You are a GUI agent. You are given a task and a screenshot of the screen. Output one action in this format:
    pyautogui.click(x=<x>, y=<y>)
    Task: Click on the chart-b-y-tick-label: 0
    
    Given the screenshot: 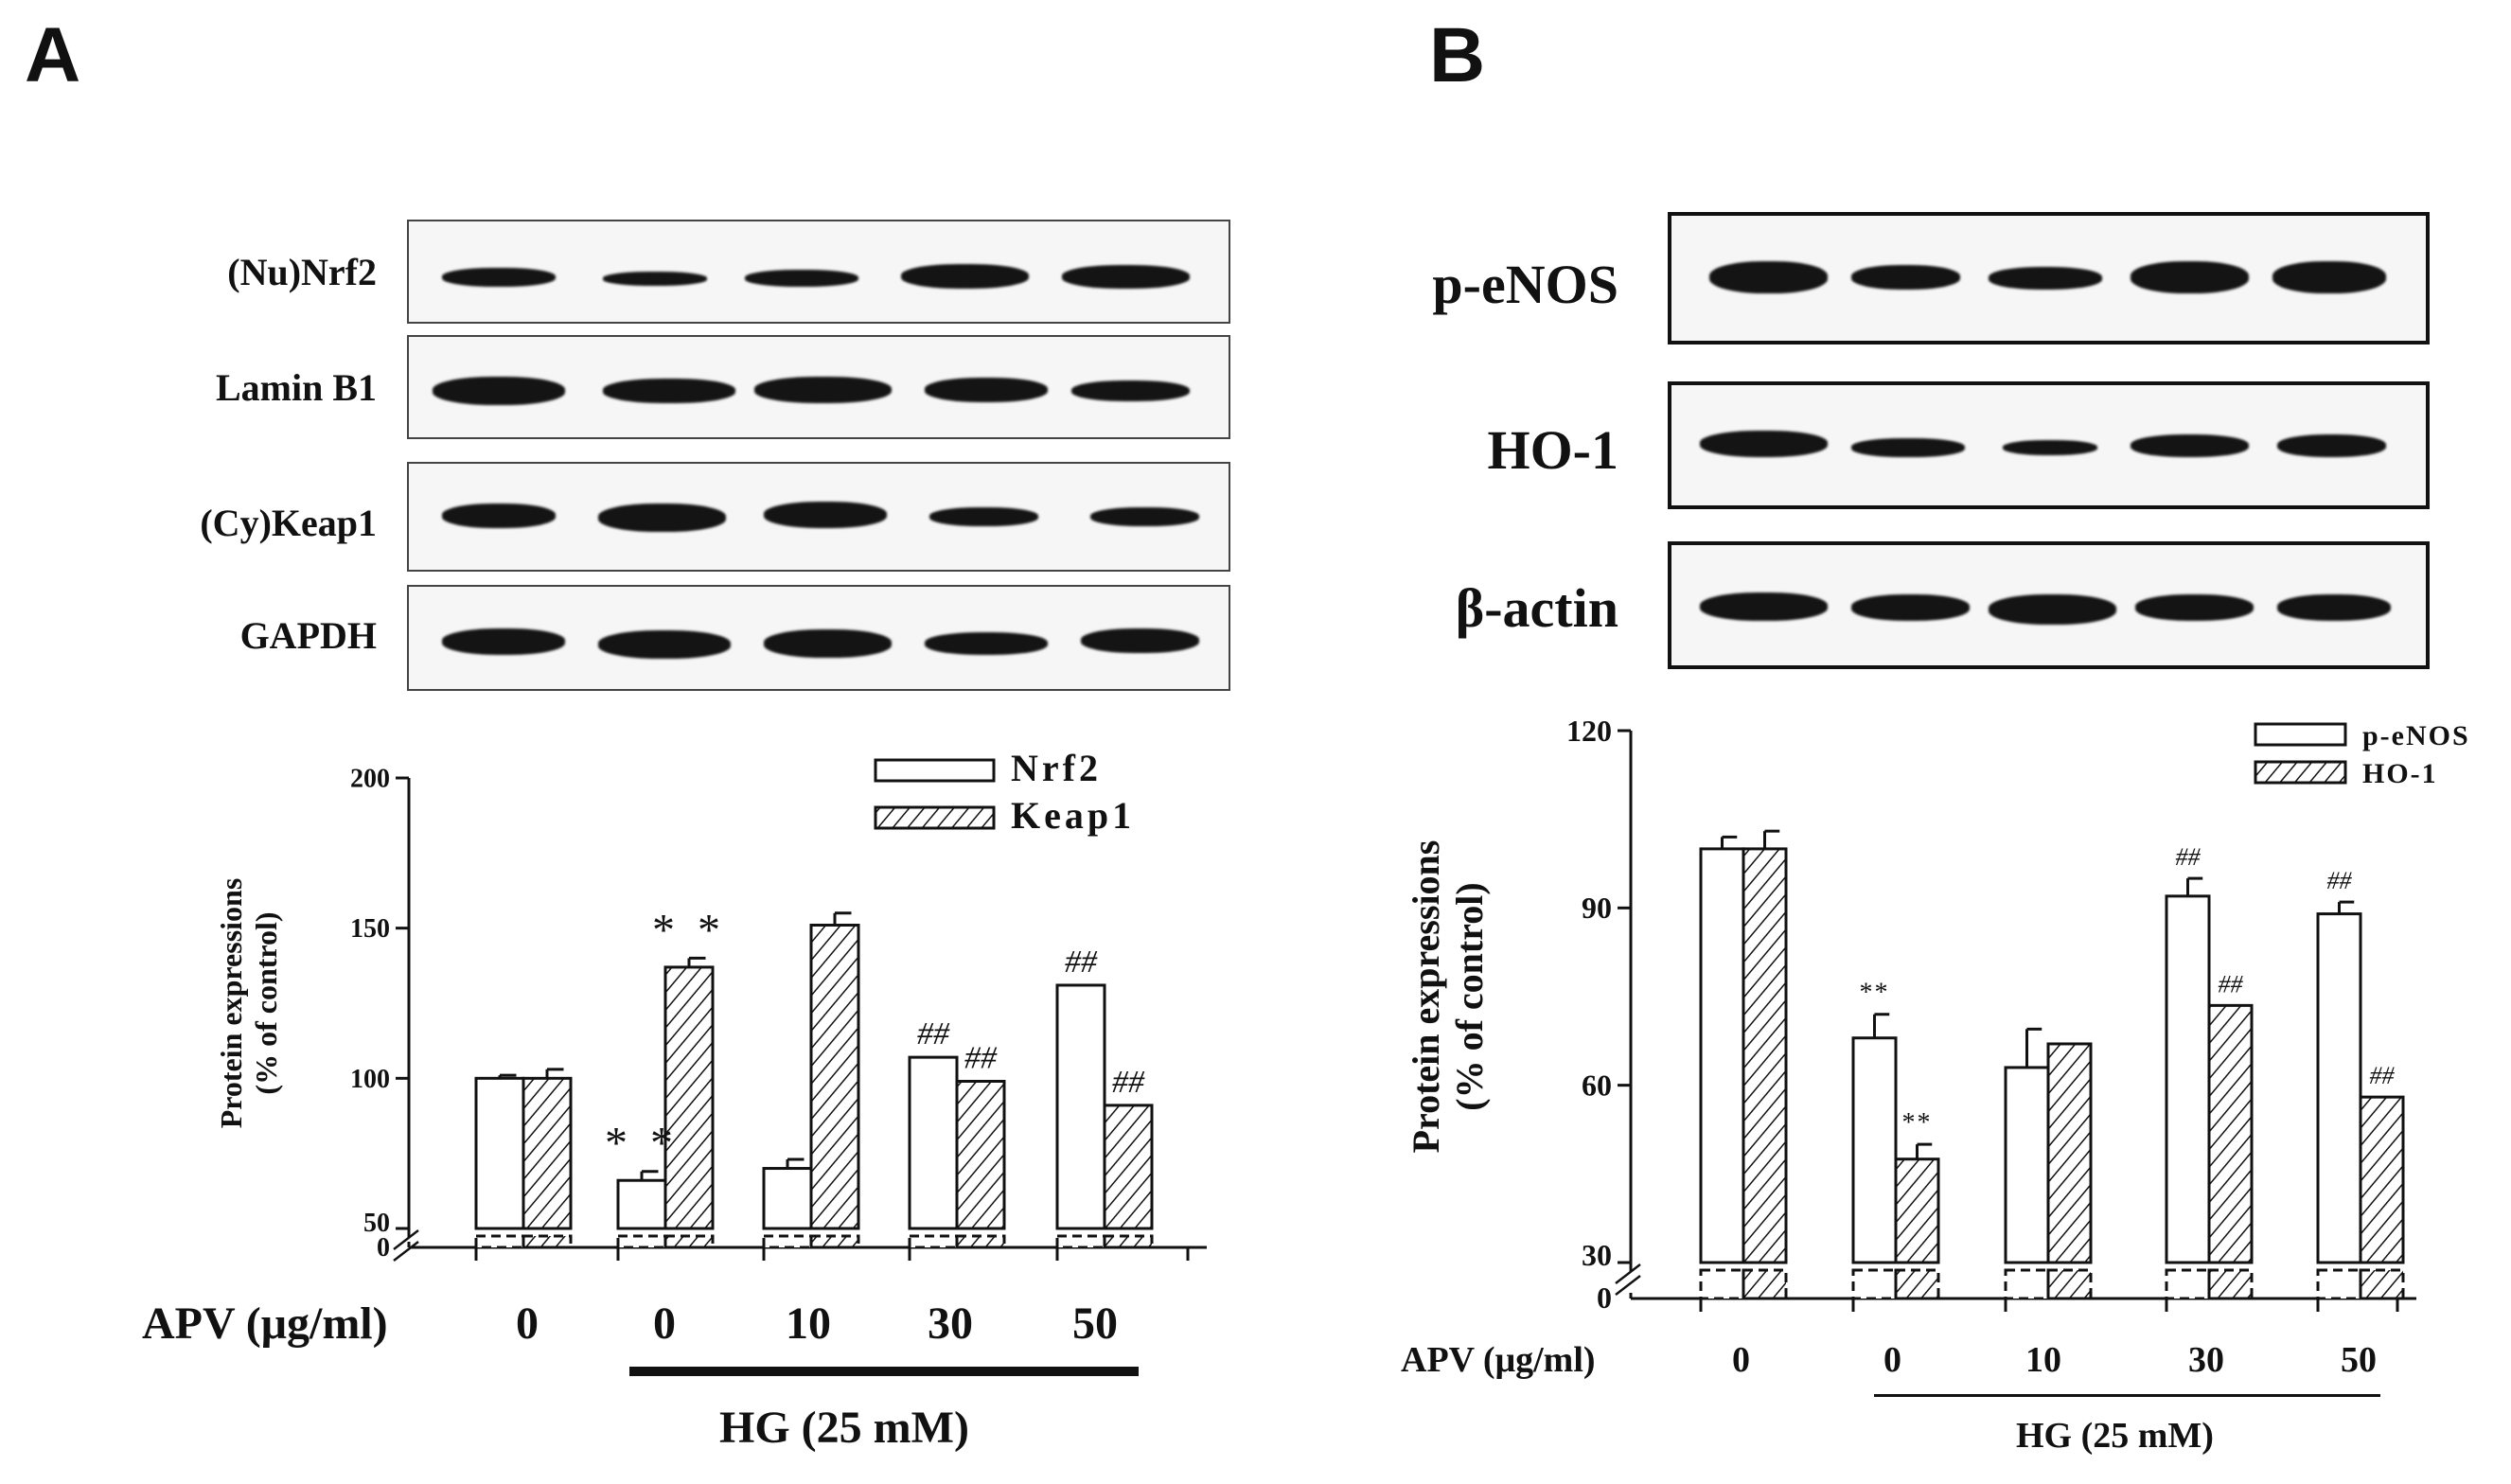 What is the action you would take?
    pyautogui.click(x=1604, y=1298)
    